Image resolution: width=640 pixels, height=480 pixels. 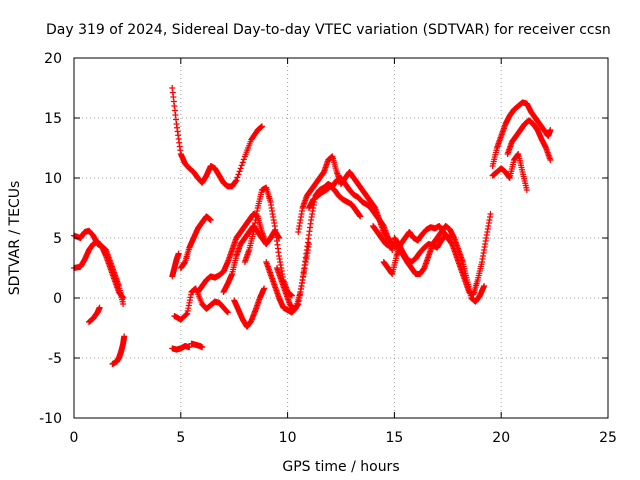 What do you see at coordinates (608, 438) in the screenshot?
I see `x-tick-label: 25` at bounding box center [608, 438].